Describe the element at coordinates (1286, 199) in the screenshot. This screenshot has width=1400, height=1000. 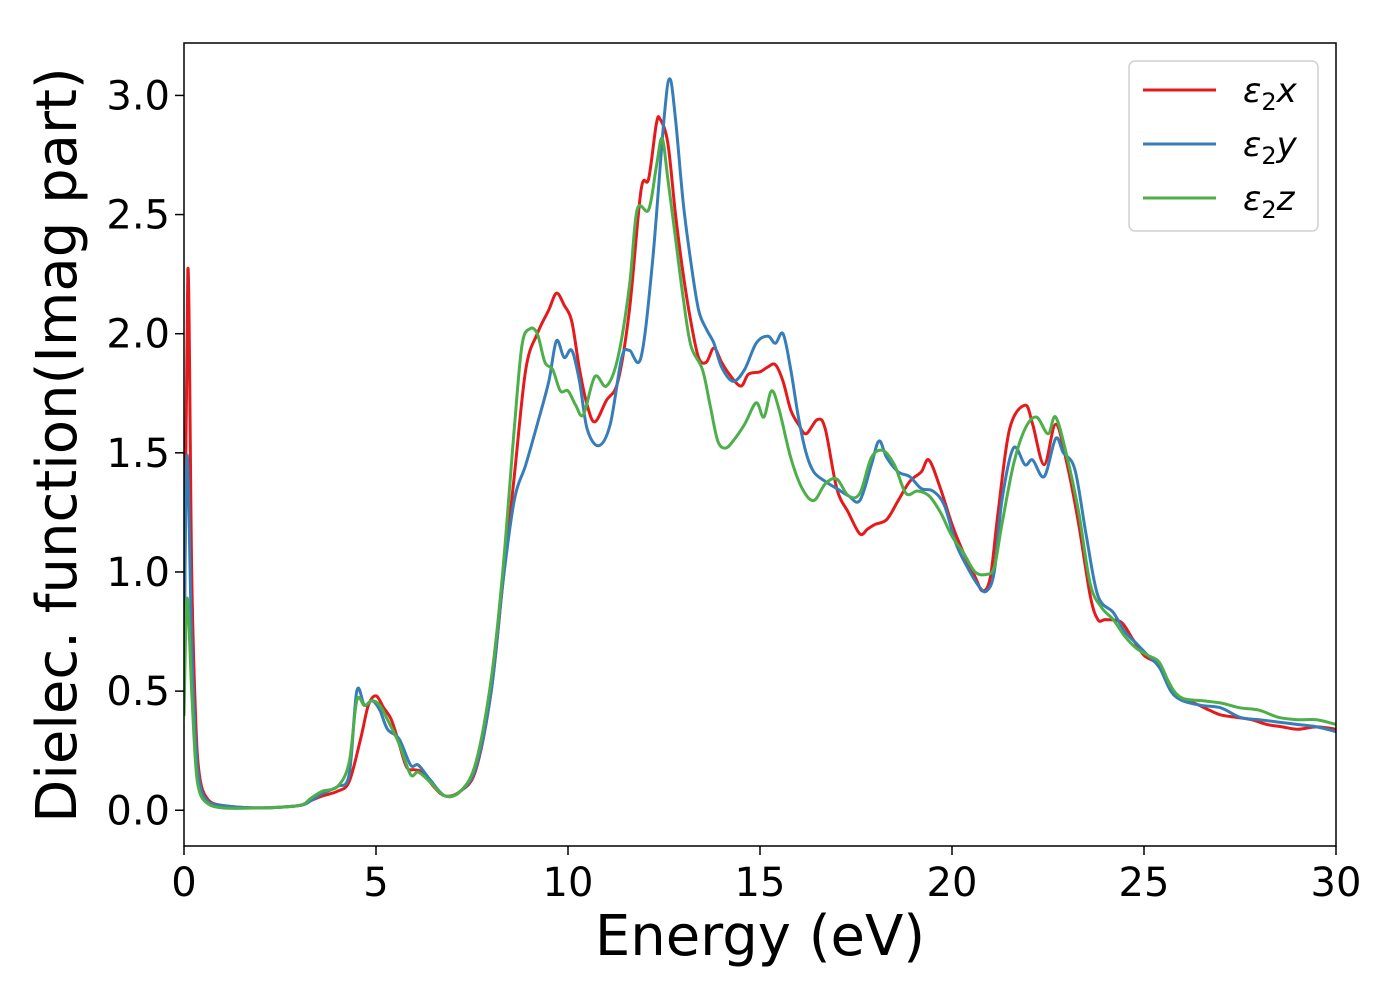
I see `legend-component: z` at that location.